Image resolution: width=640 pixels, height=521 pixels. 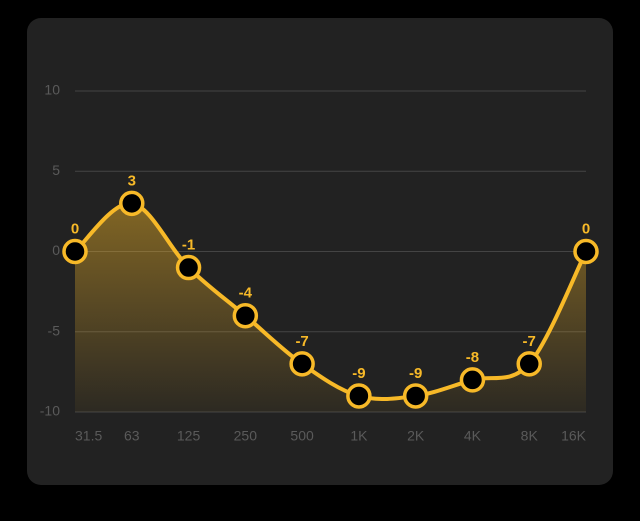 What do you see at coordinates (574, 436) in the screenshot?
I see `x-tick-label: 16K` at bounding box center [574, 436].